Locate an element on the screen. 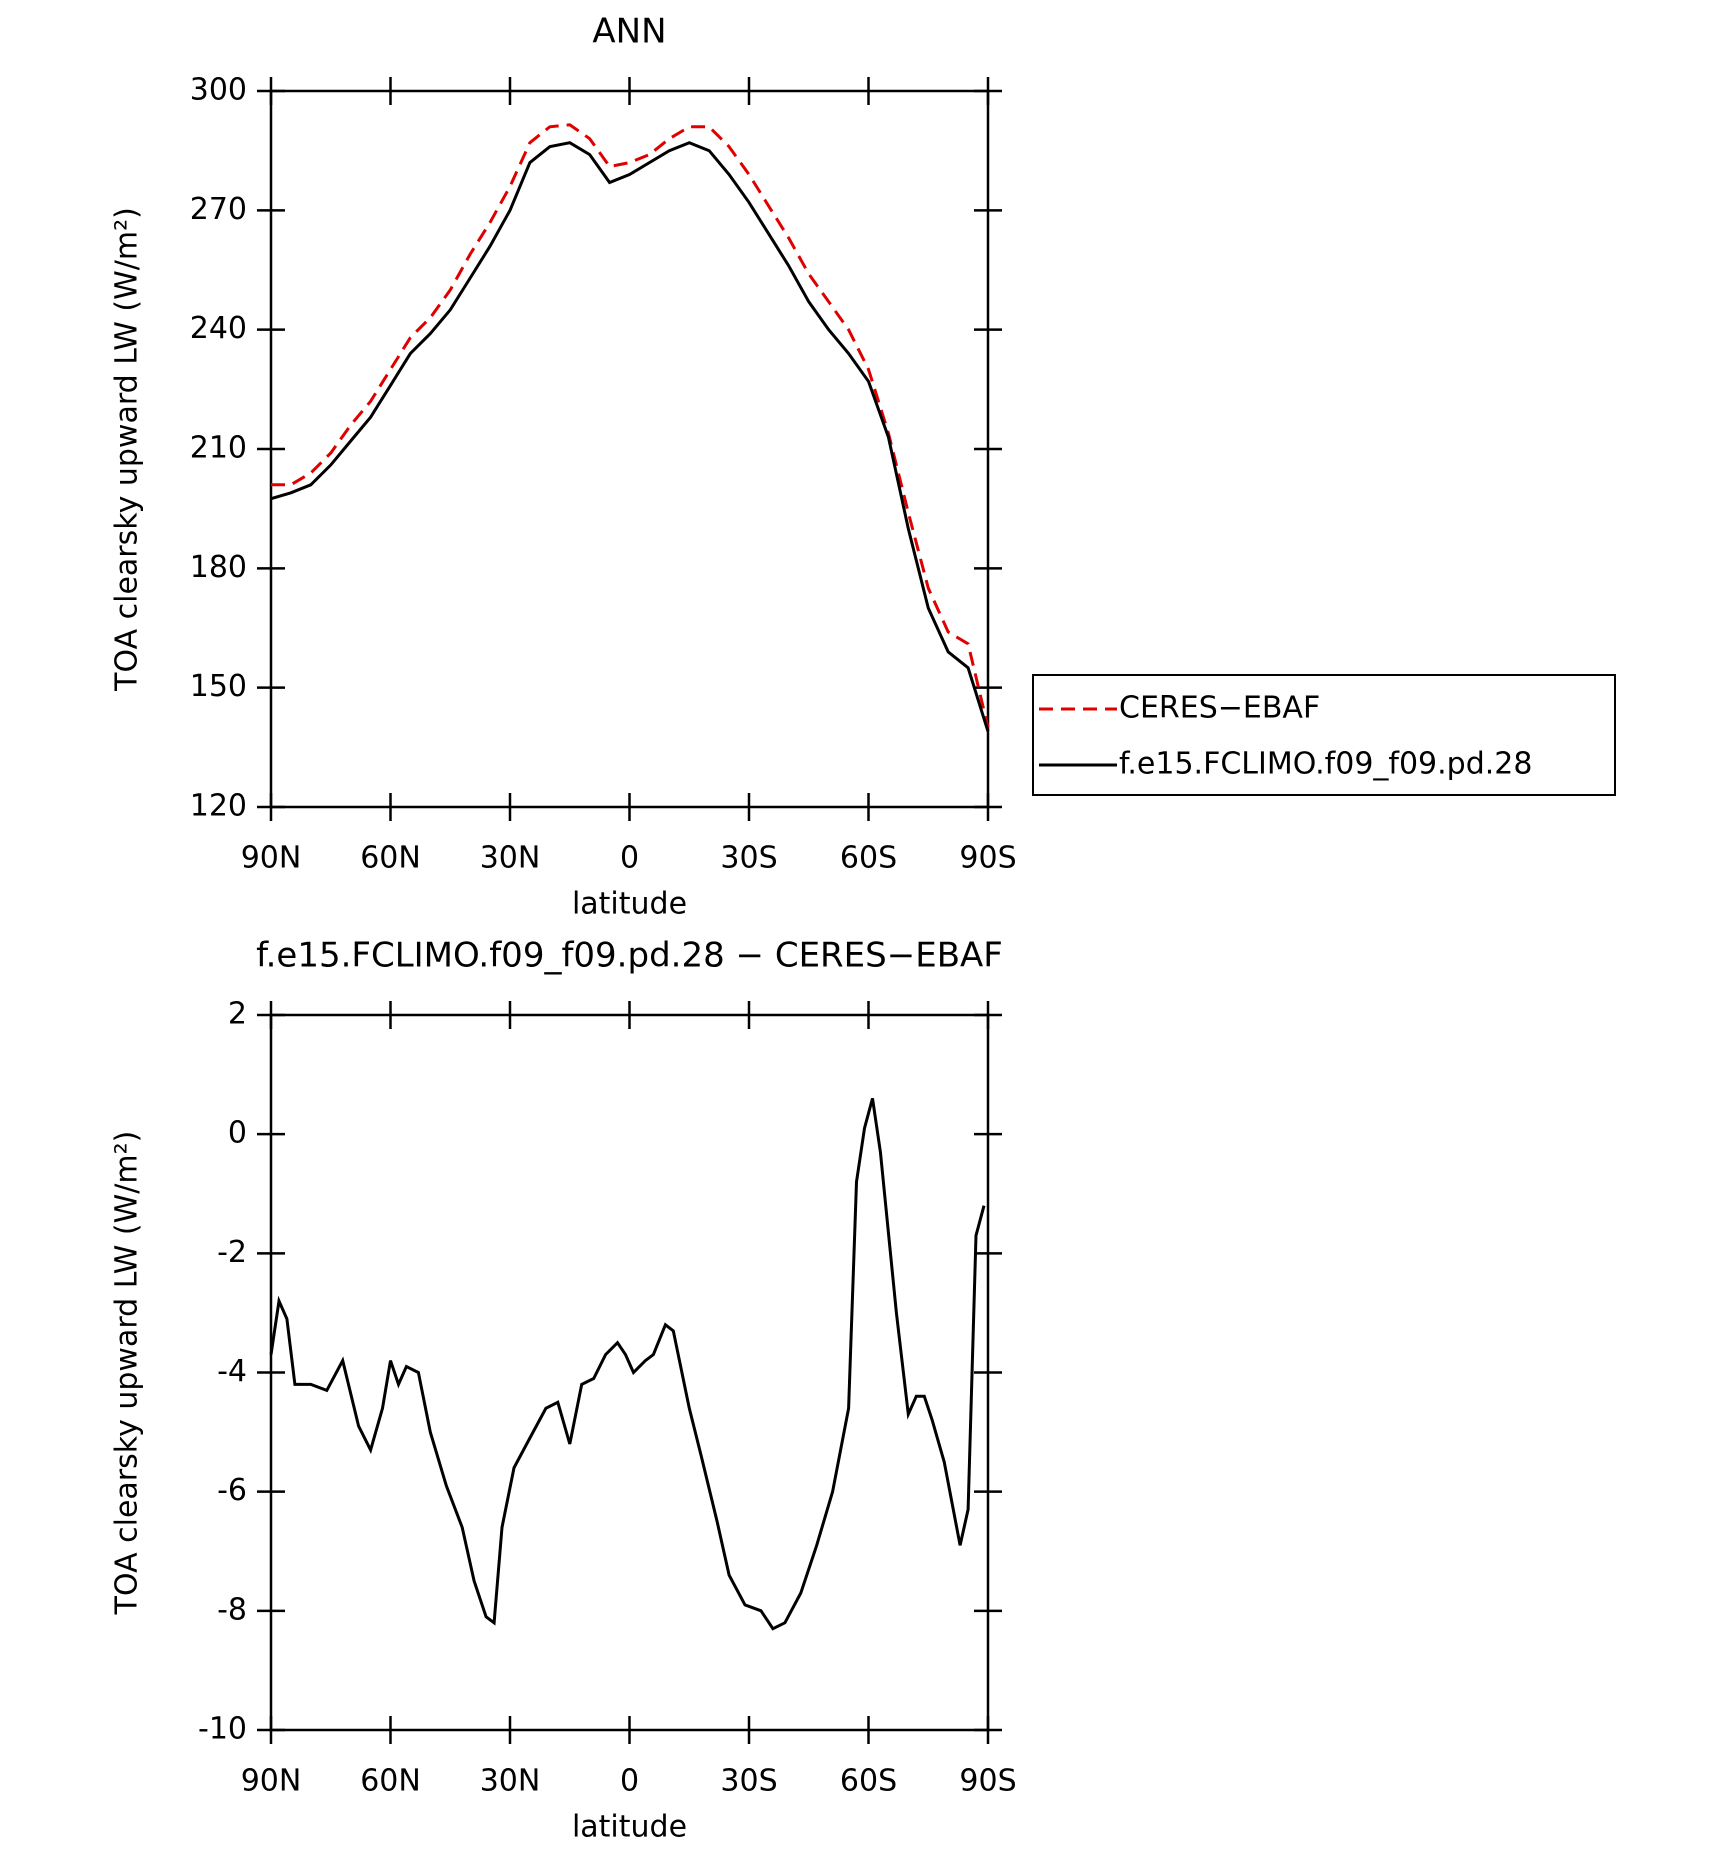  chart-title: ANN is located at coordinates (629, 32).